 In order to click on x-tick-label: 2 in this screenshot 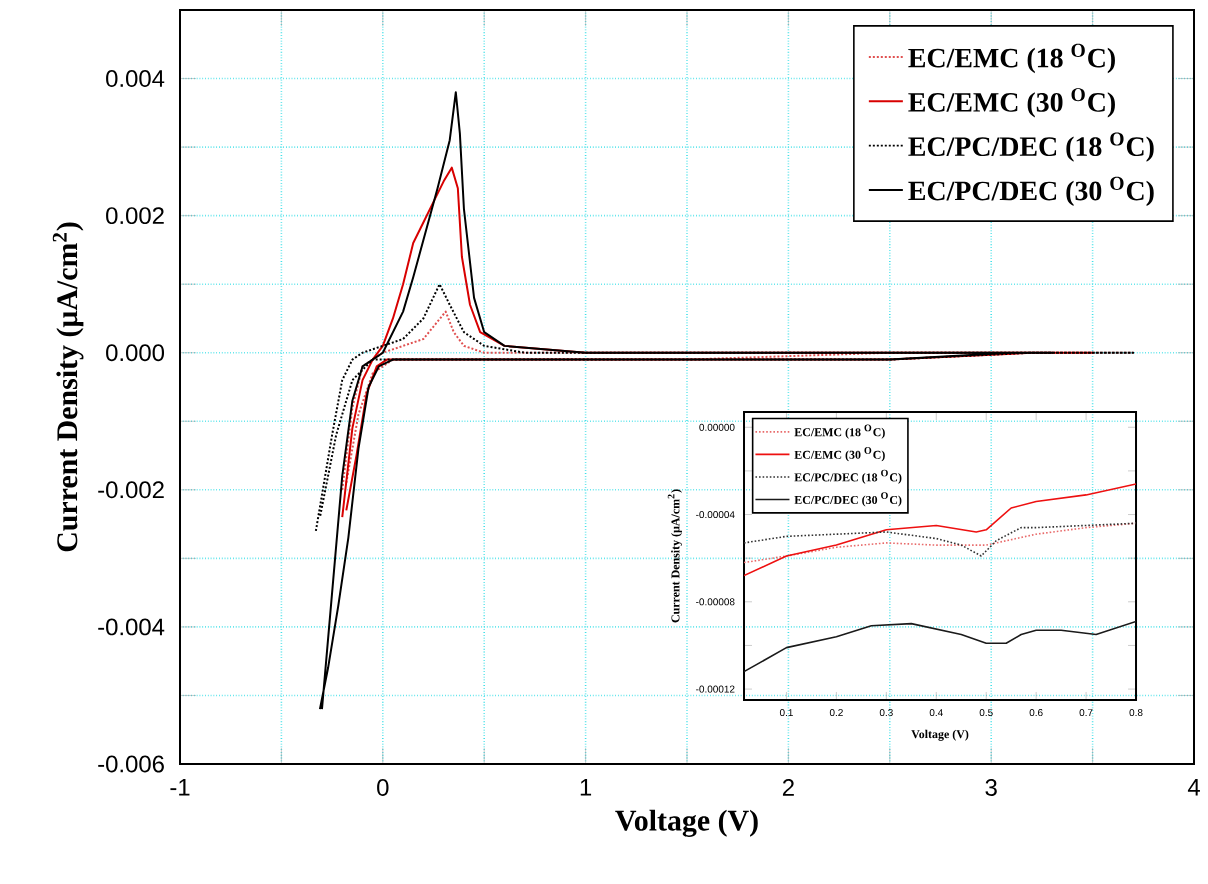, I will do `click(788, 787)`.